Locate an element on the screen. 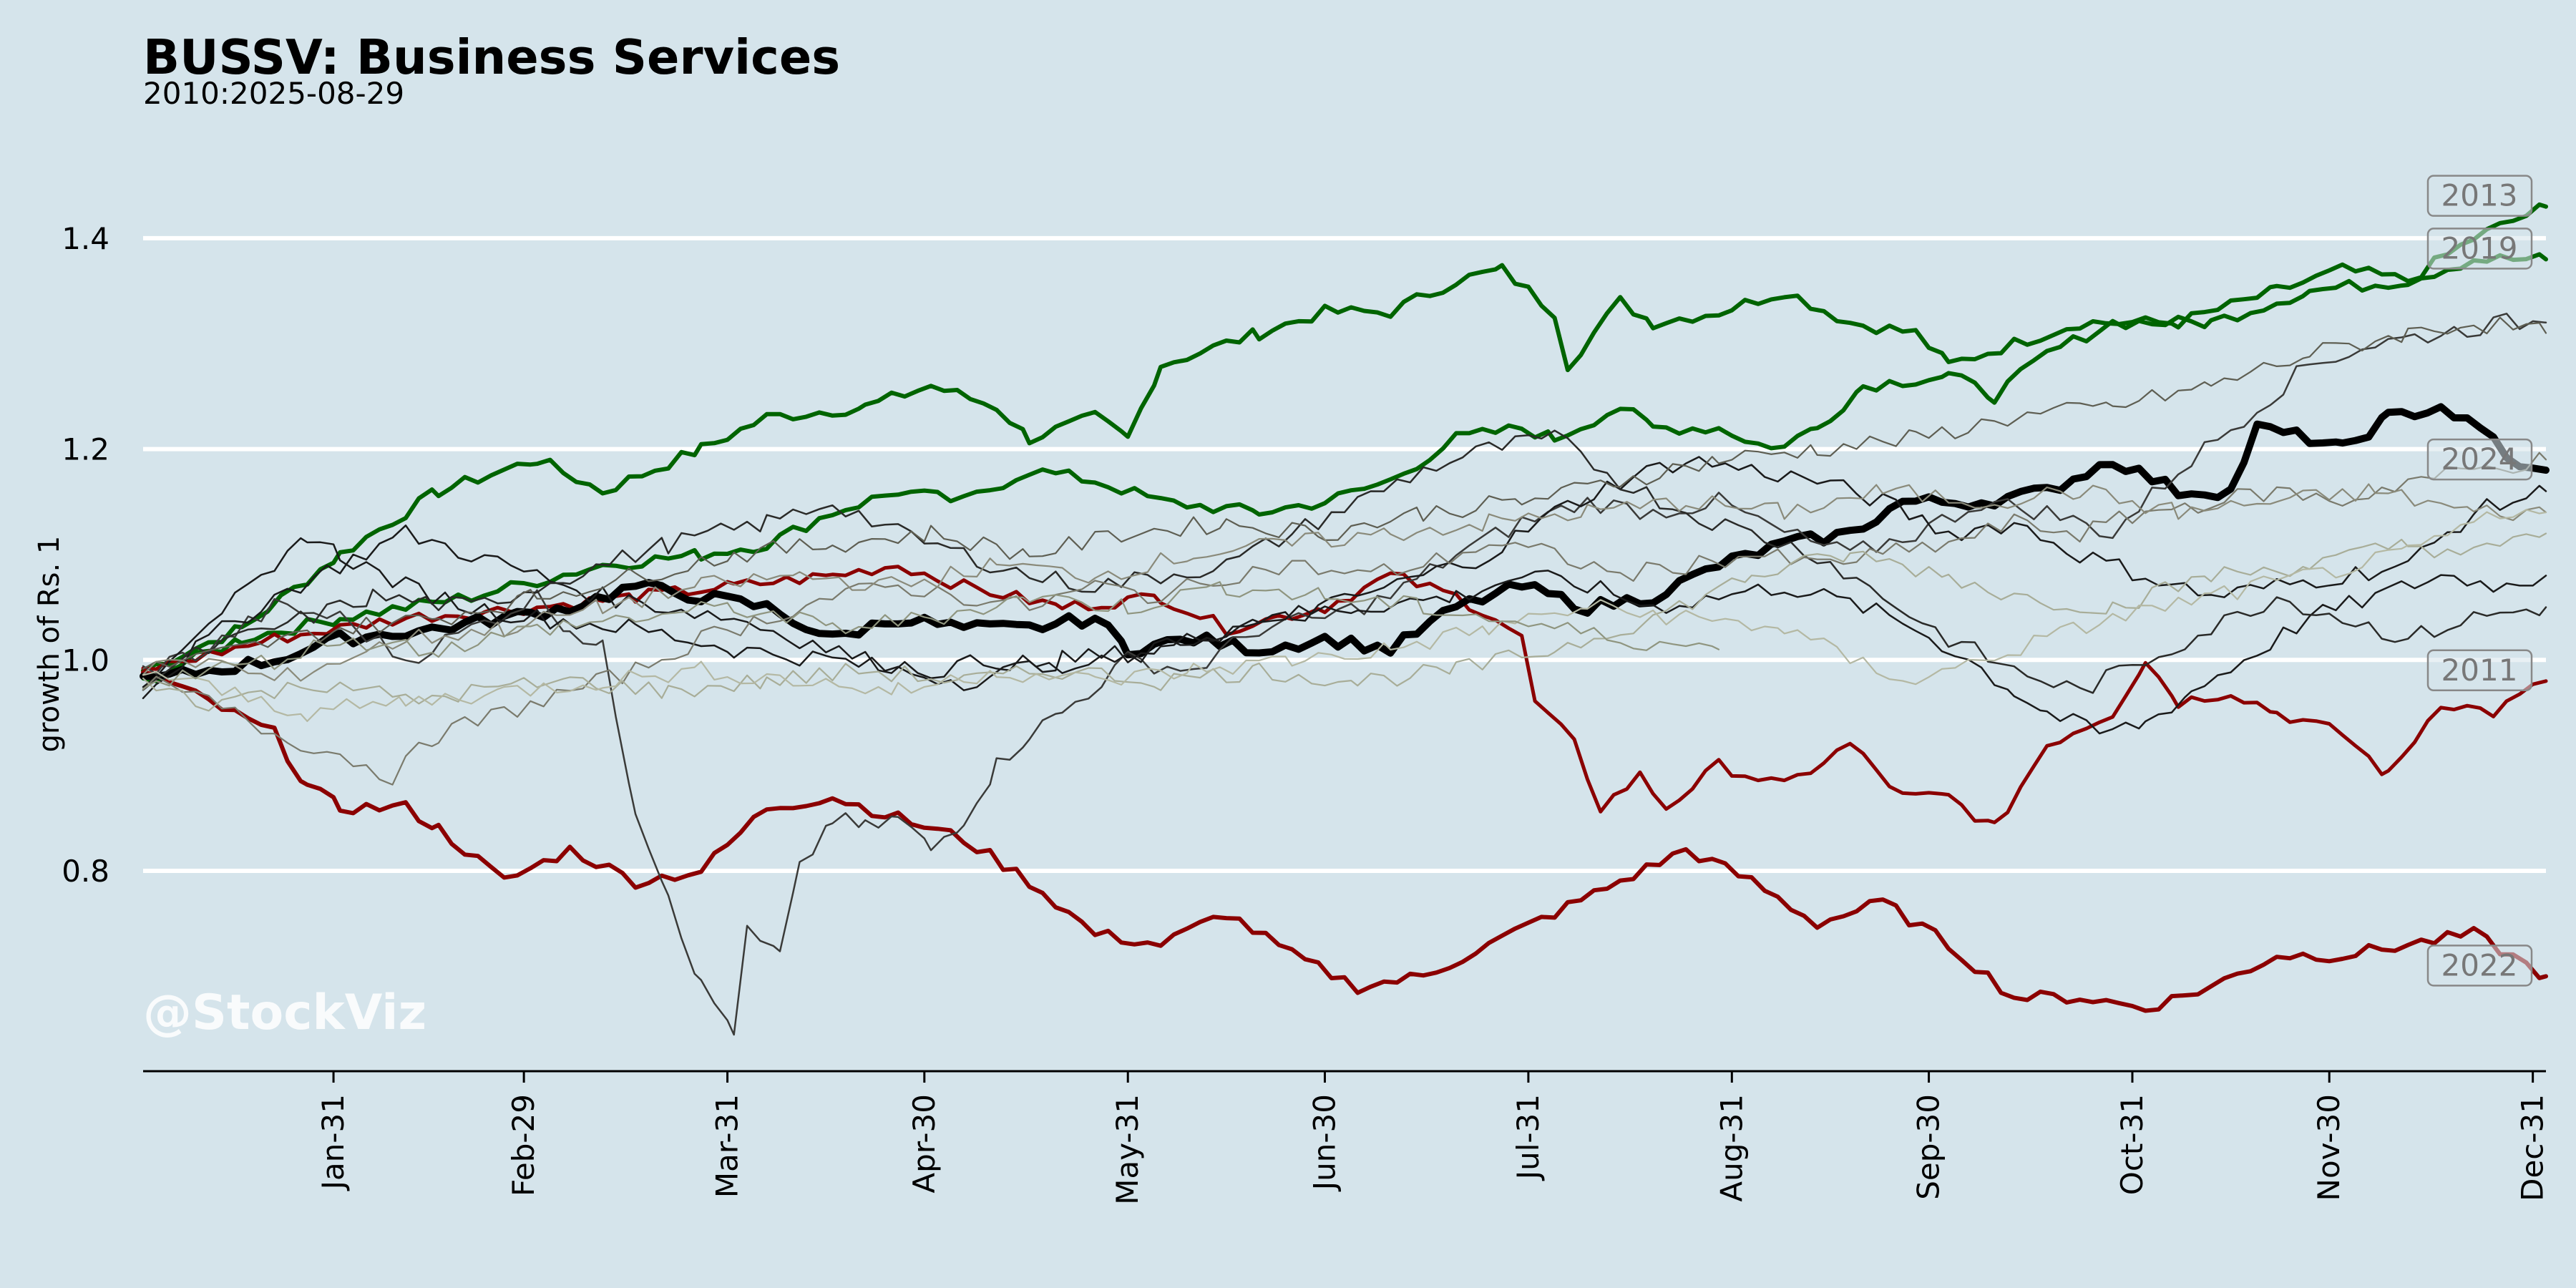 This screenshot has width=2576, height=1288. series-label-text: 2022 is located at coordinates (2479, 964).